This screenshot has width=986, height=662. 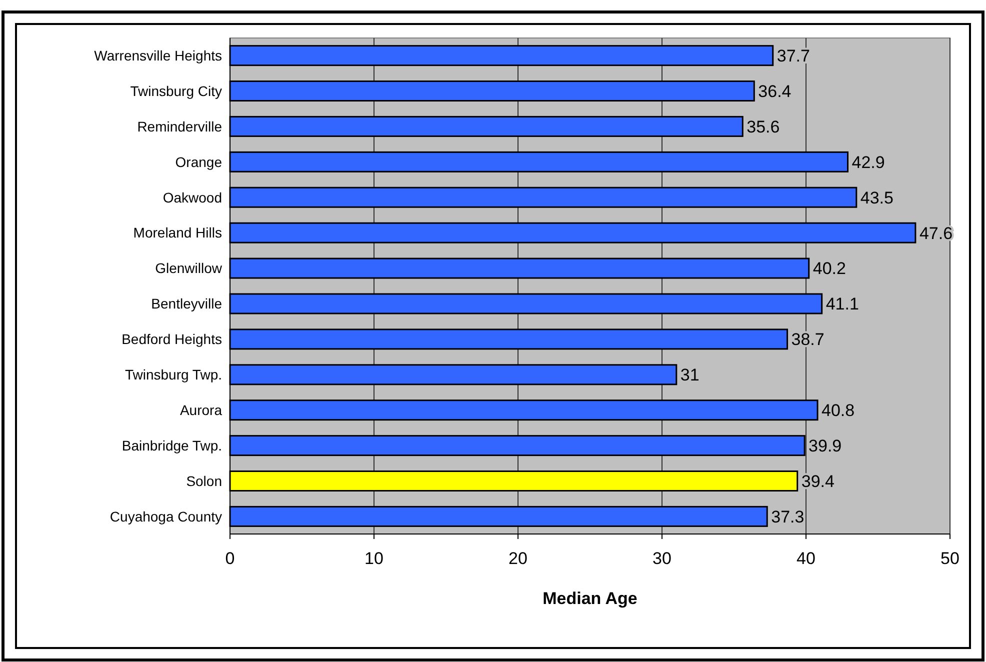 What do you see at coordinates (690, 375) in the screenshot?
I see `data-label: 31` at bounding box center [690, 375].